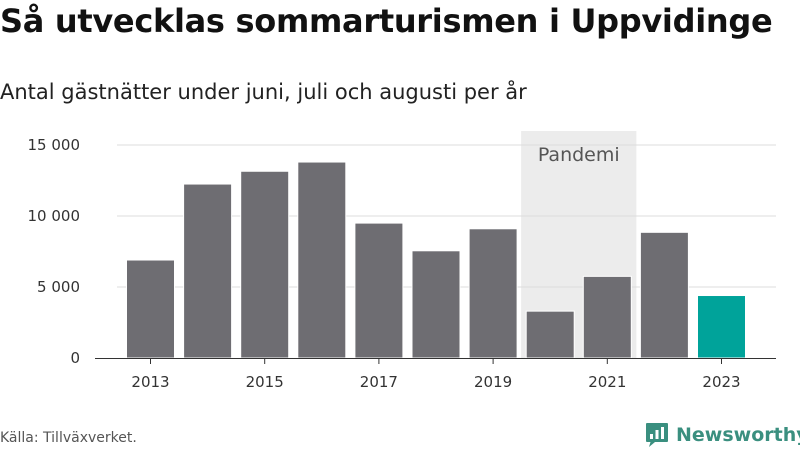 This screenshot has width=800, height=450. Describe the element at coordinates (550, 334) in the screenshot. I see `bar-2020` at that location.